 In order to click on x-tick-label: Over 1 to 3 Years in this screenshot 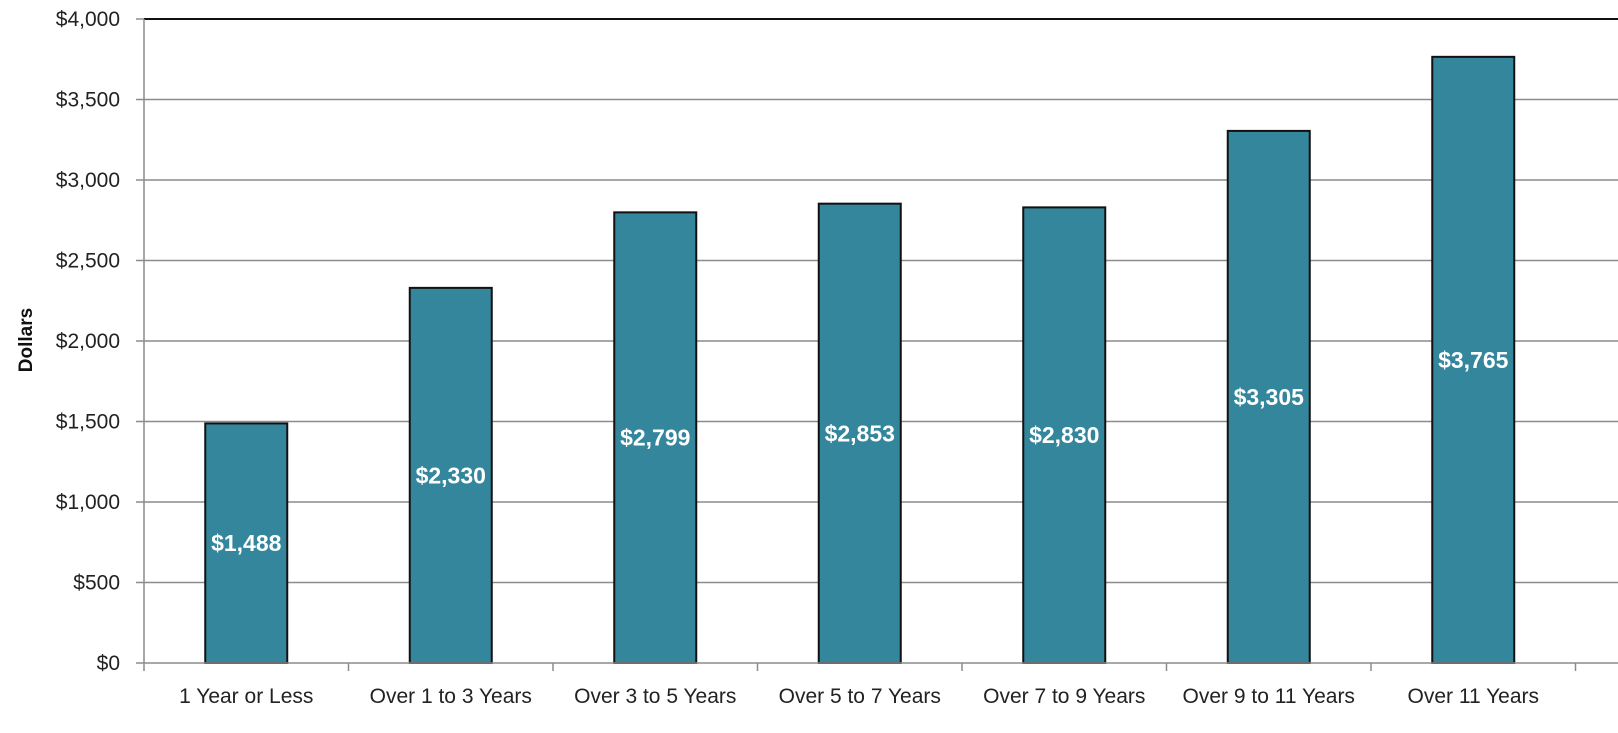, I will do `click(451, 696)`.